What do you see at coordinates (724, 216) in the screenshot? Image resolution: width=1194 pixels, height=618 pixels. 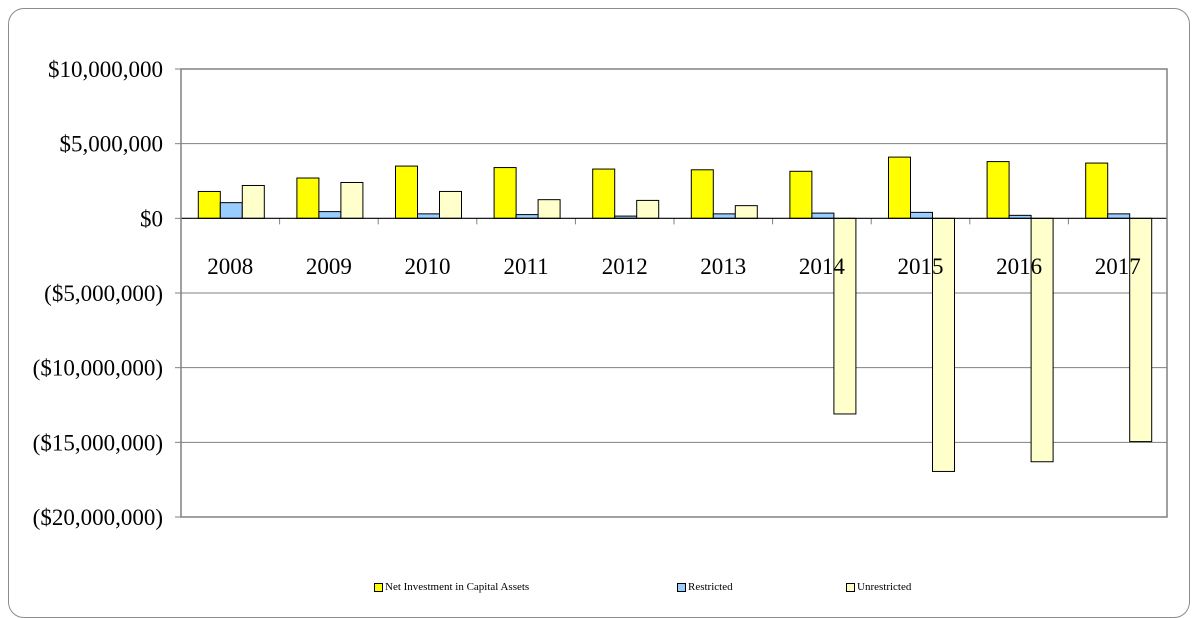 I see `bar-restricted-2013` at bounding box center [724, 216].